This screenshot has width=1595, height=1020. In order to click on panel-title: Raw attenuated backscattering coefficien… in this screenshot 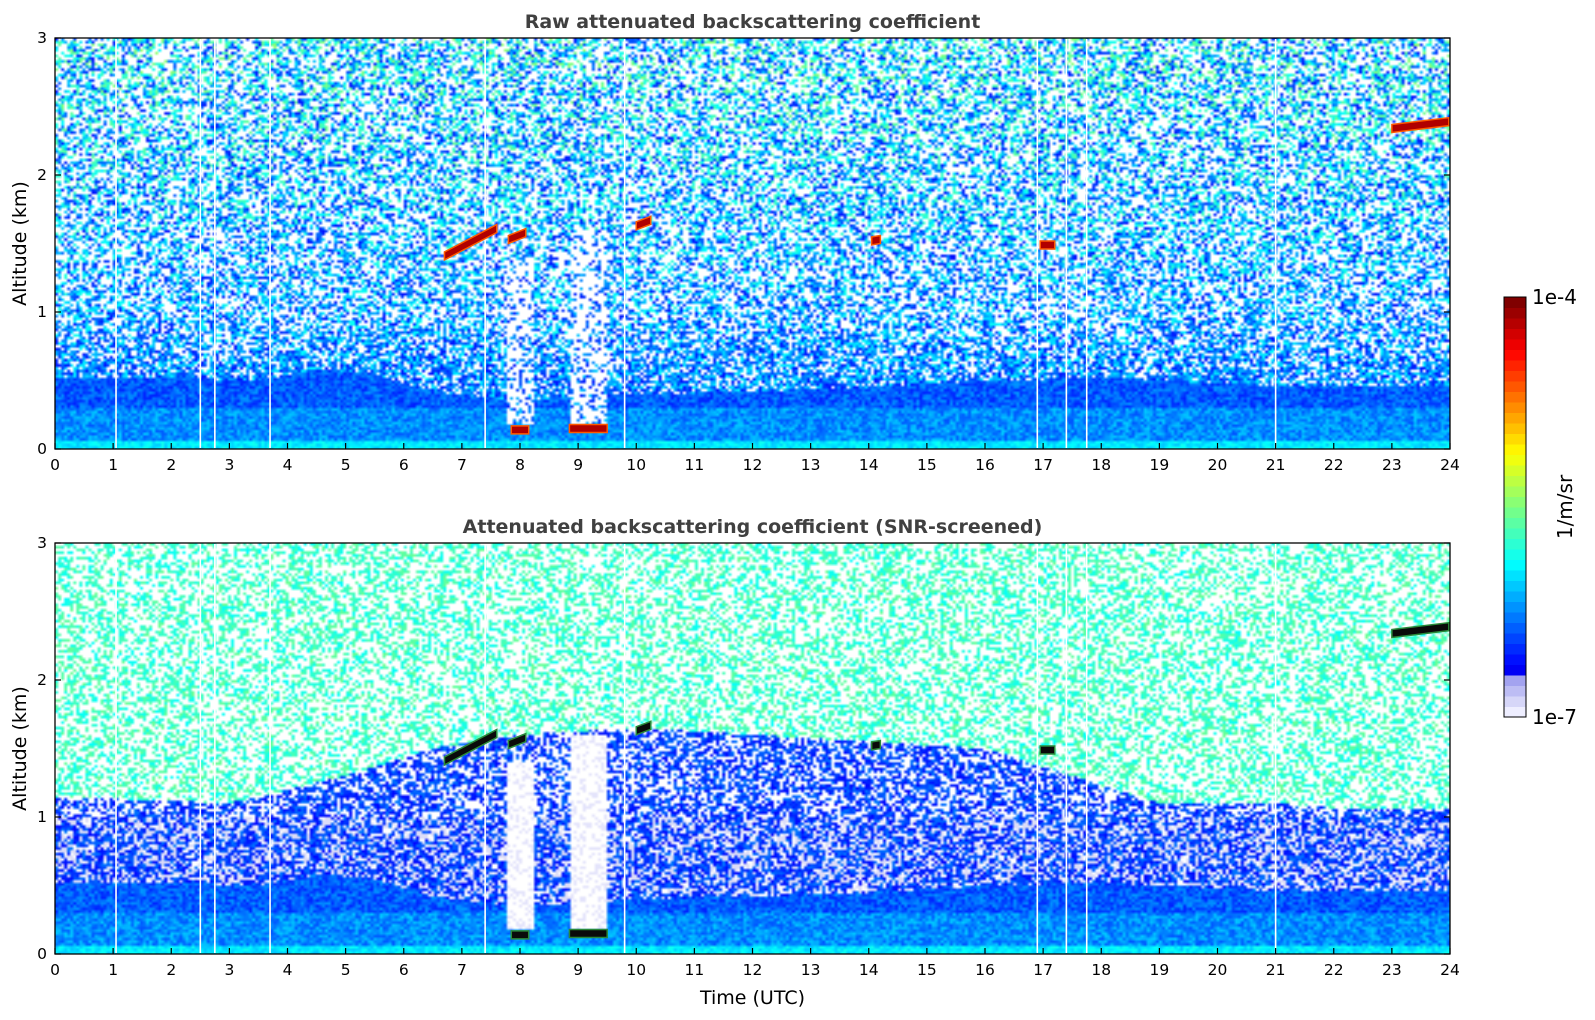, I will do `click(753, 22)`.